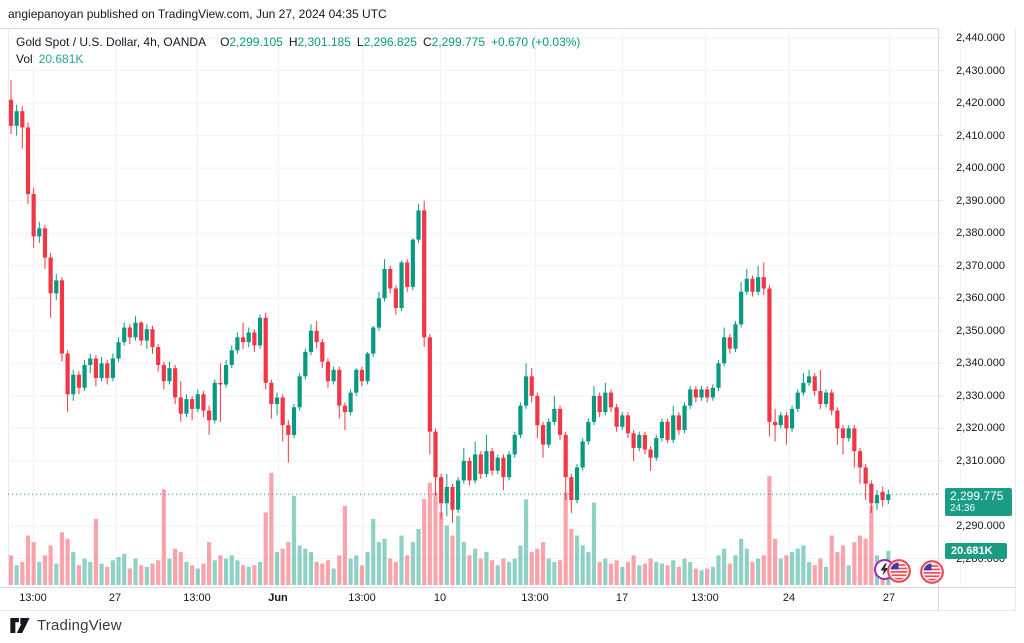 This screenshot has height=643, width=1024. I want to click on close-value: 2,299.775, so click(458, 42).